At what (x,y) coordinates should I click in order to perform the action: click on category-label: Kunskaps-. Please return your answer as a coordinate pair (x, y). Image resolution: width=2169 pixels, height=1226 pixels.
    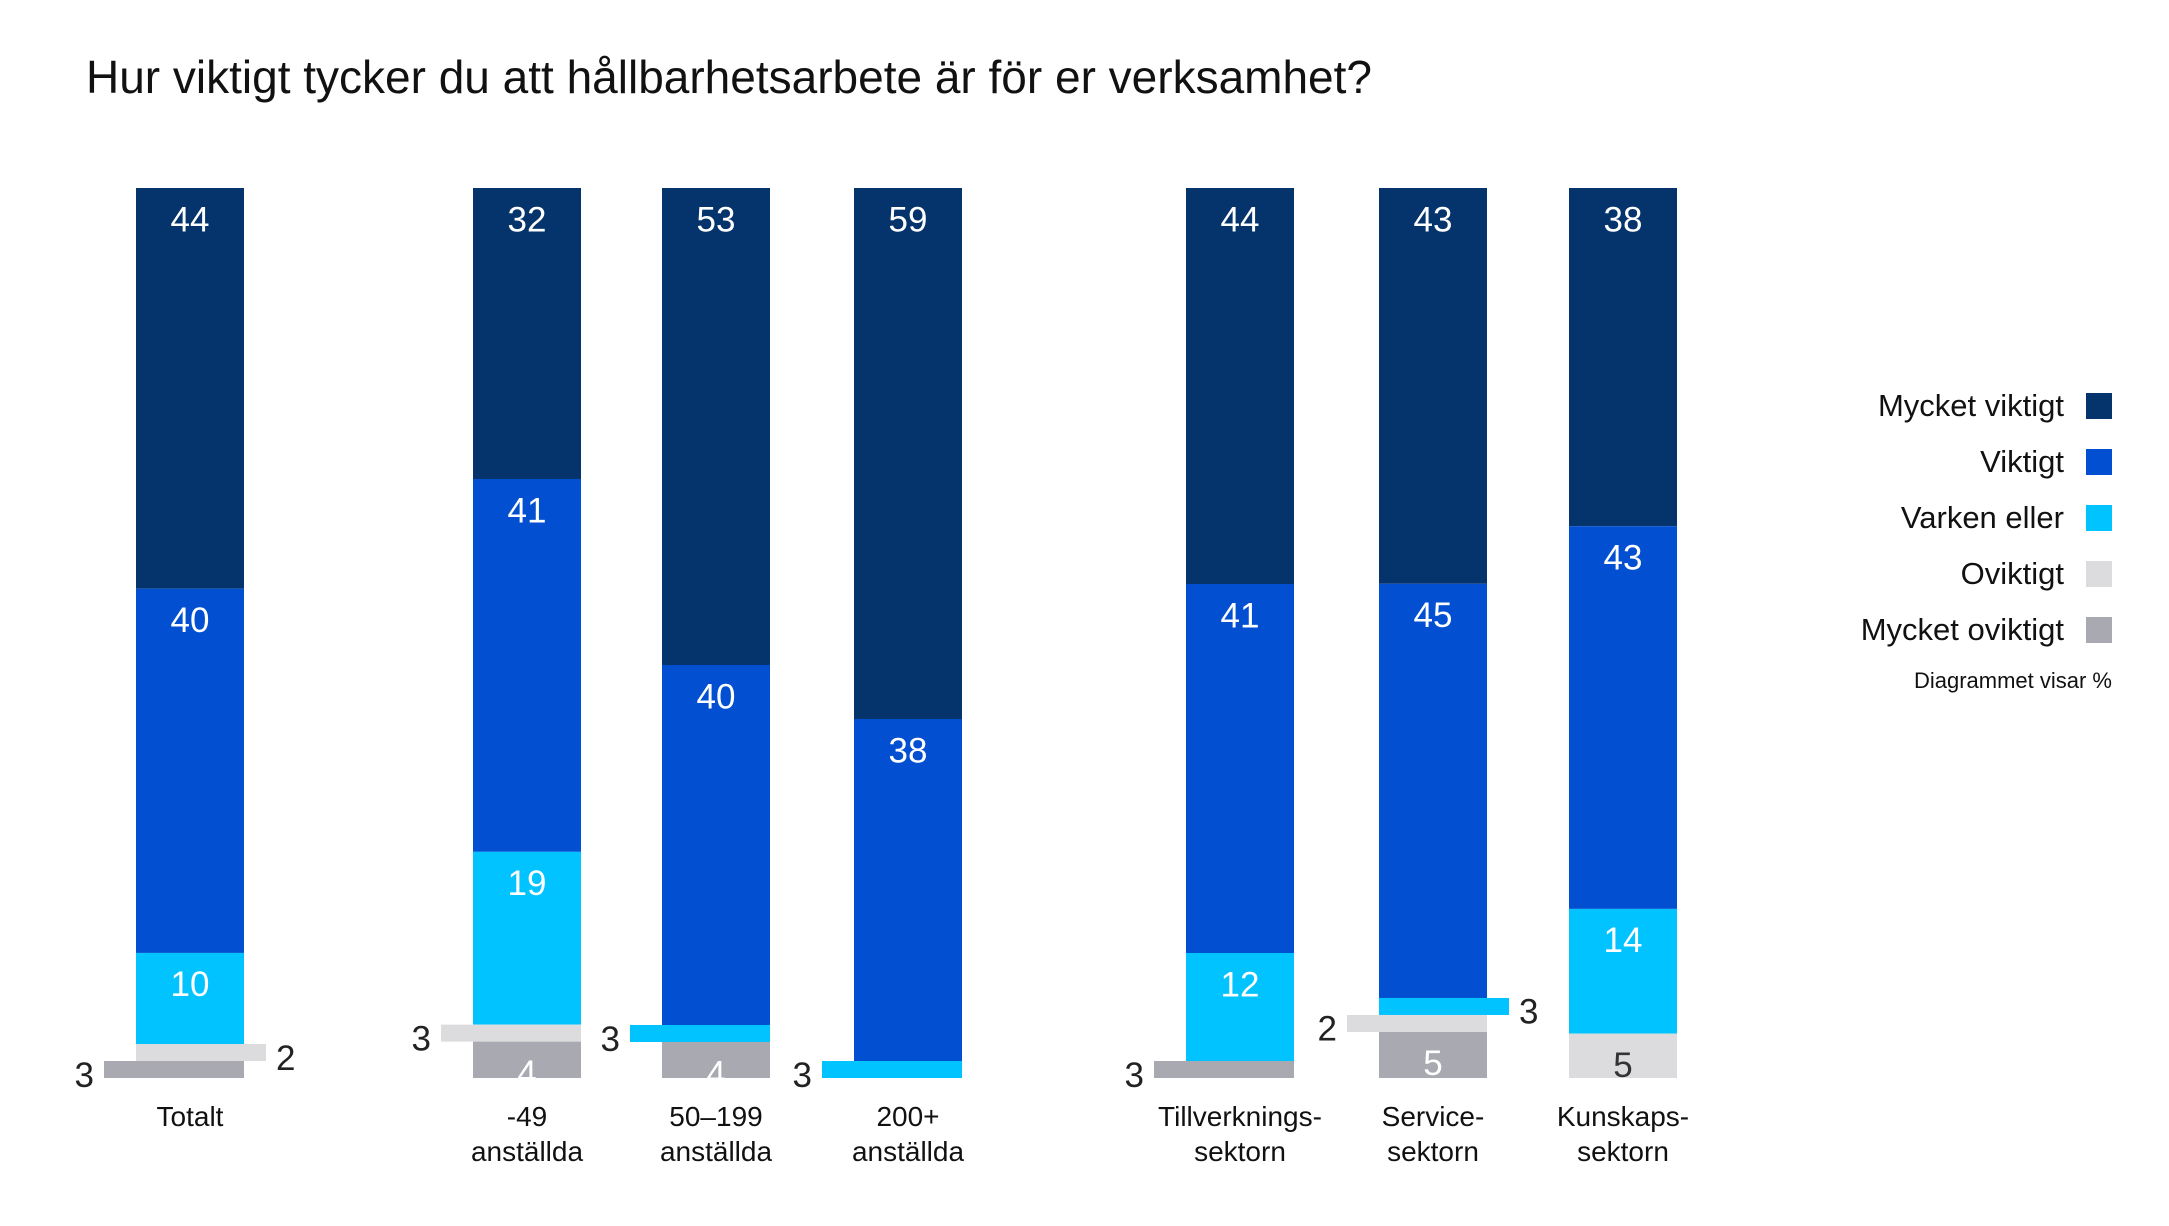
    Looking at the image, I should click on (1623, 1116).